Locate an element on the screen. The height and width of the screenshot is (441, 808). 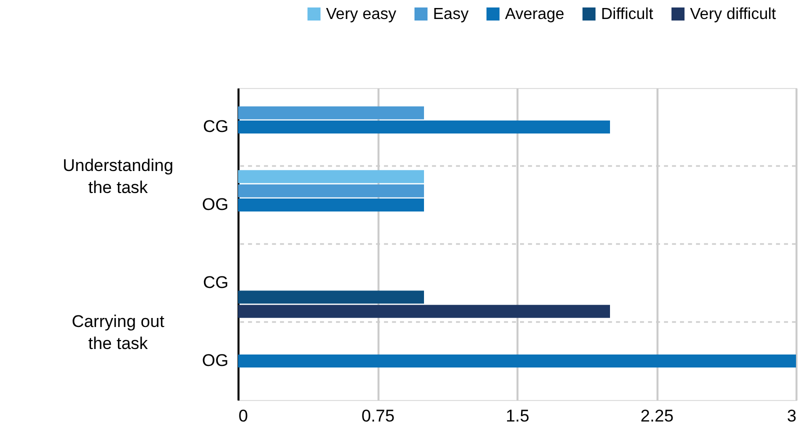
x-tick-label: 0.75 is located at coordinates (378, 416).